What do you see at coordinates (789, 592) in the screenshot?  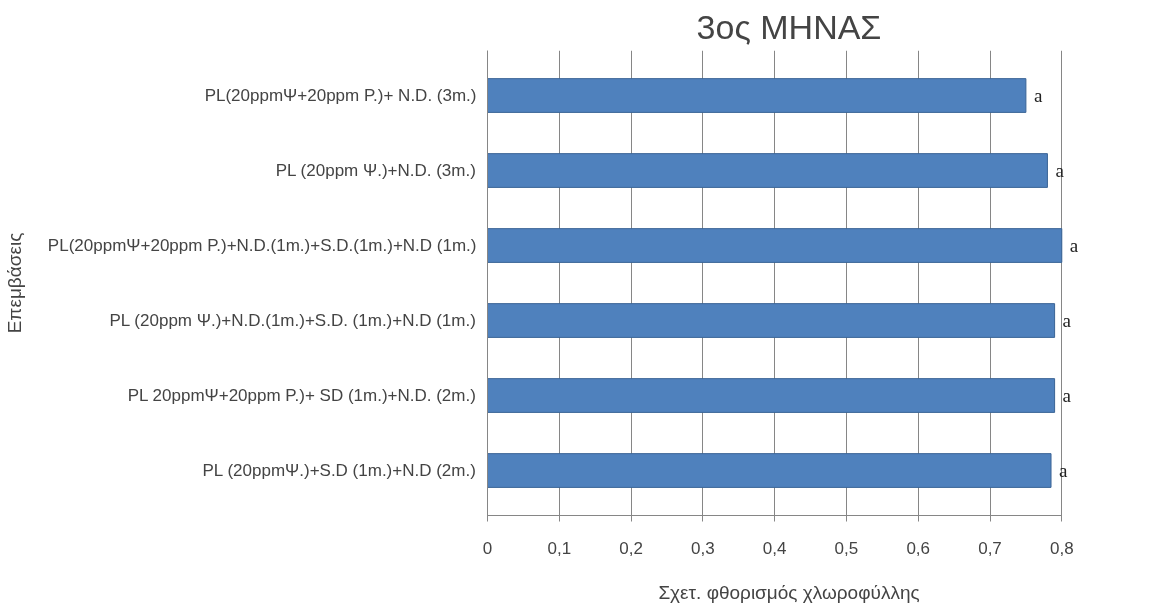 I see `x-axis-title: Σχετ. φθορισμός χλωροφύλλης` at bounding box center [789, 592].